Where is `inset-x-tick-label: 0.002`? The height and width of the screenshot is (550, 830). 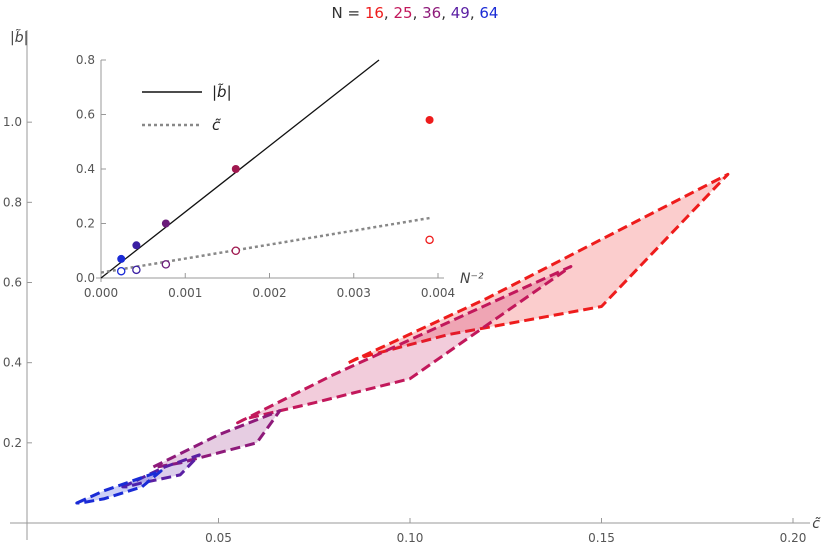
inset-x-tick-label: 0.002 is located at coordinates (269, 293).